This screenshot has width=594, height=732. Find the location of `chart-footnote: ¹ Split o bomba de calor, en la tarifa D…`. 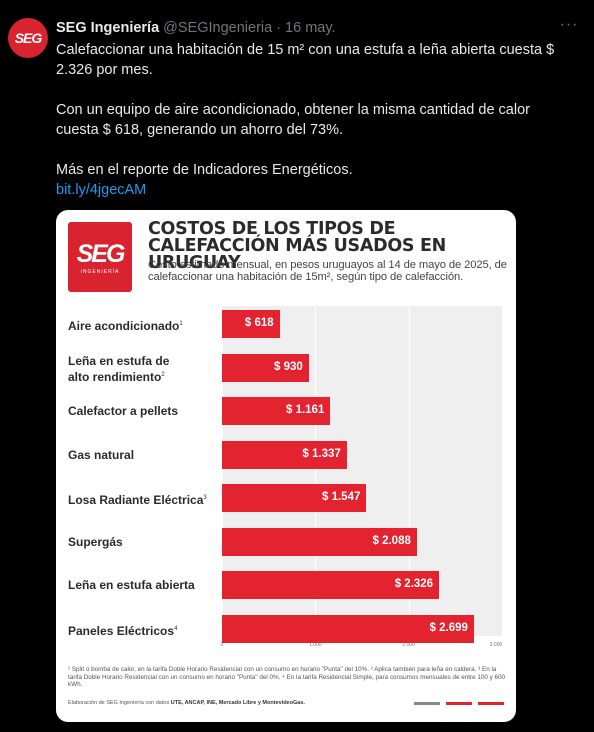

chart-footnote: ¹ Split o bomba de calor, en la tarifa D… is located at coordinates (287, 677).